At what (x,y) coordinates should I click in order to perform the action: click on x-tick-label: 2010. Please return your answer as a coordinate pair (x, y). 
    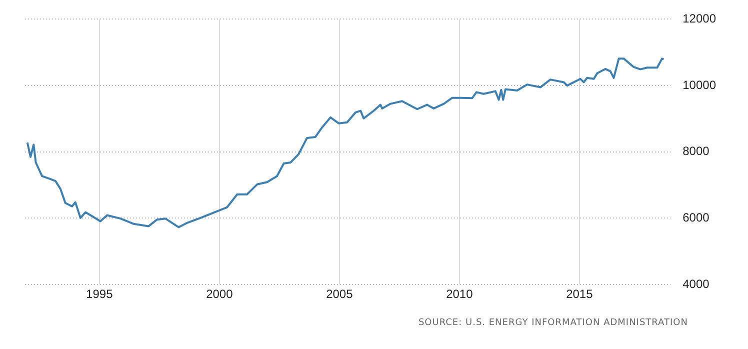
    Looking at the image, I should click on (460, 294).